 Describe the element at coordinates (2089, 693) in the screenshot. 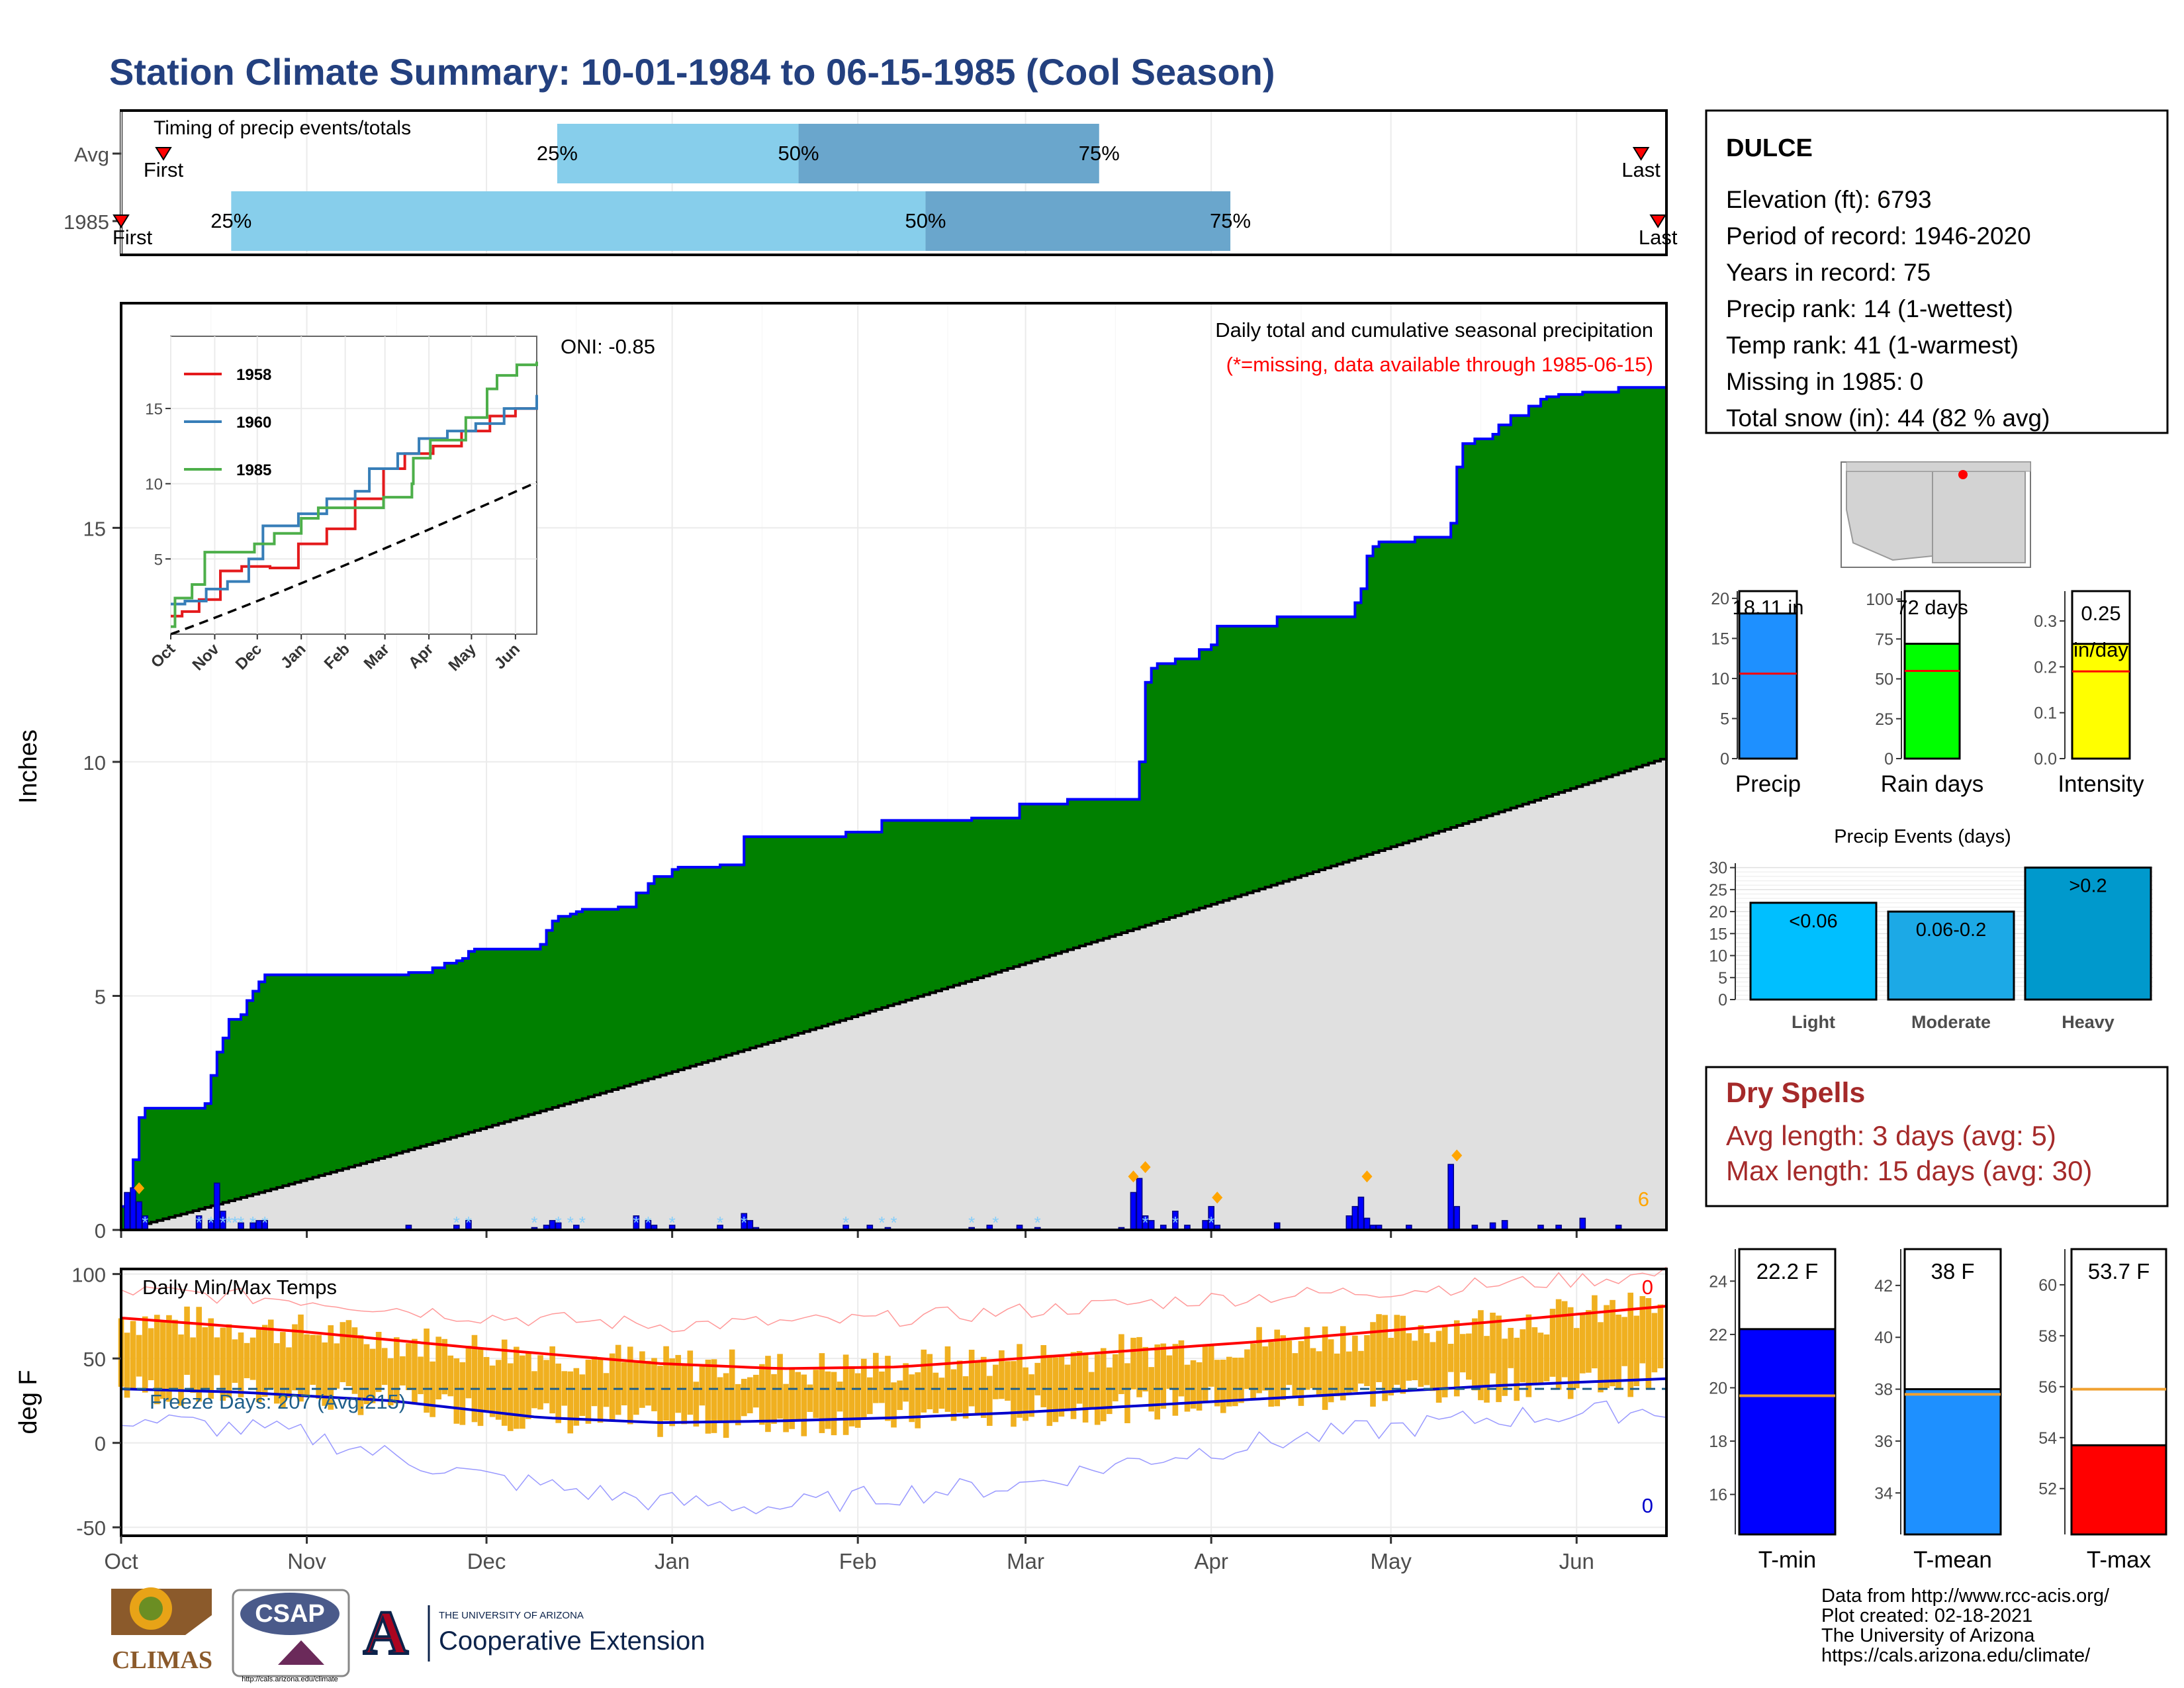

I see `small-panel-intensity: 0.0 0.1 0.2 0.3 0.25 in/day Intensity` at that location.